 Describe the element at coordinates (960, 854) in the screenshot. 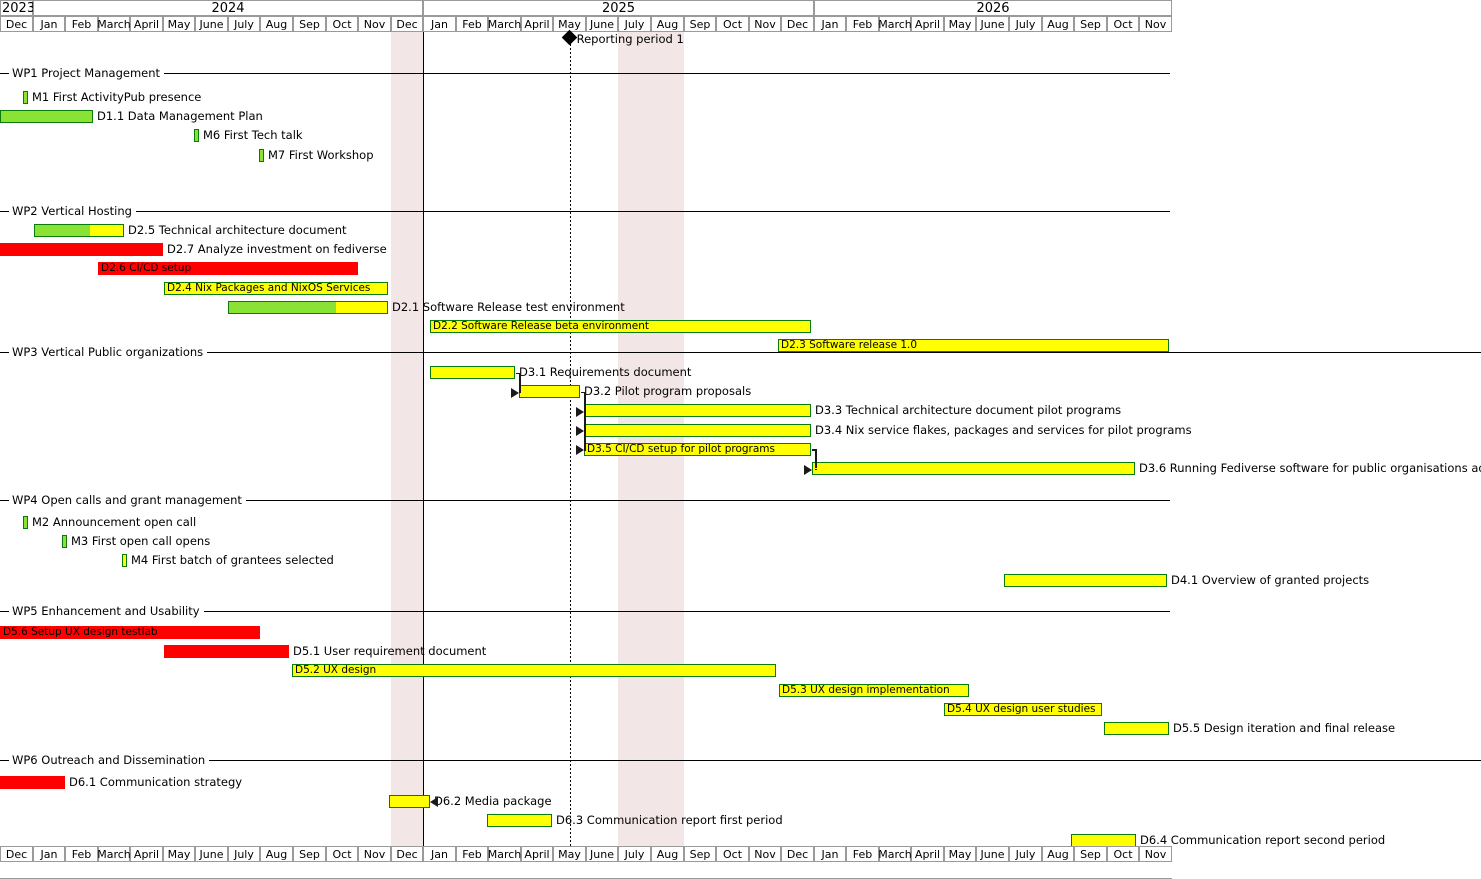

I see `month-footer-2026-may: May` at that location.